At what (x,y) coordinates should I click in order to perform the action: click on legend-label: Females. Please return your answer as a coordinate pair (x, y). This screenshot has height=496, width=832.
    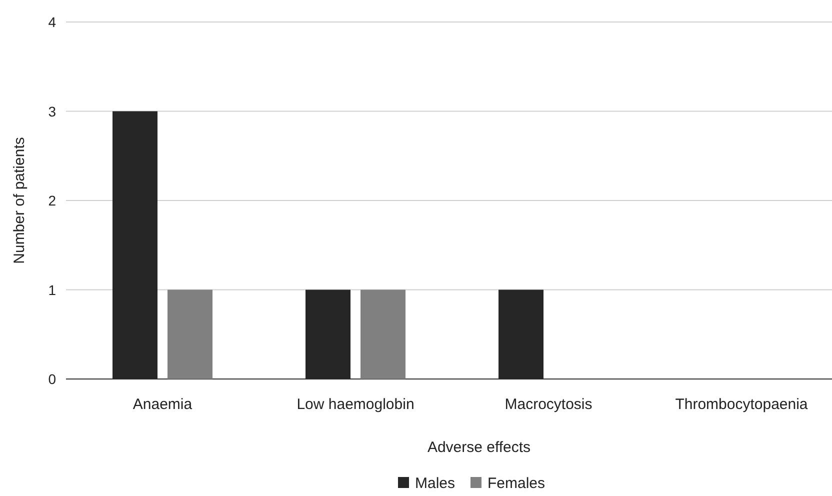
    Looking at the image, I should click on (517, 483).